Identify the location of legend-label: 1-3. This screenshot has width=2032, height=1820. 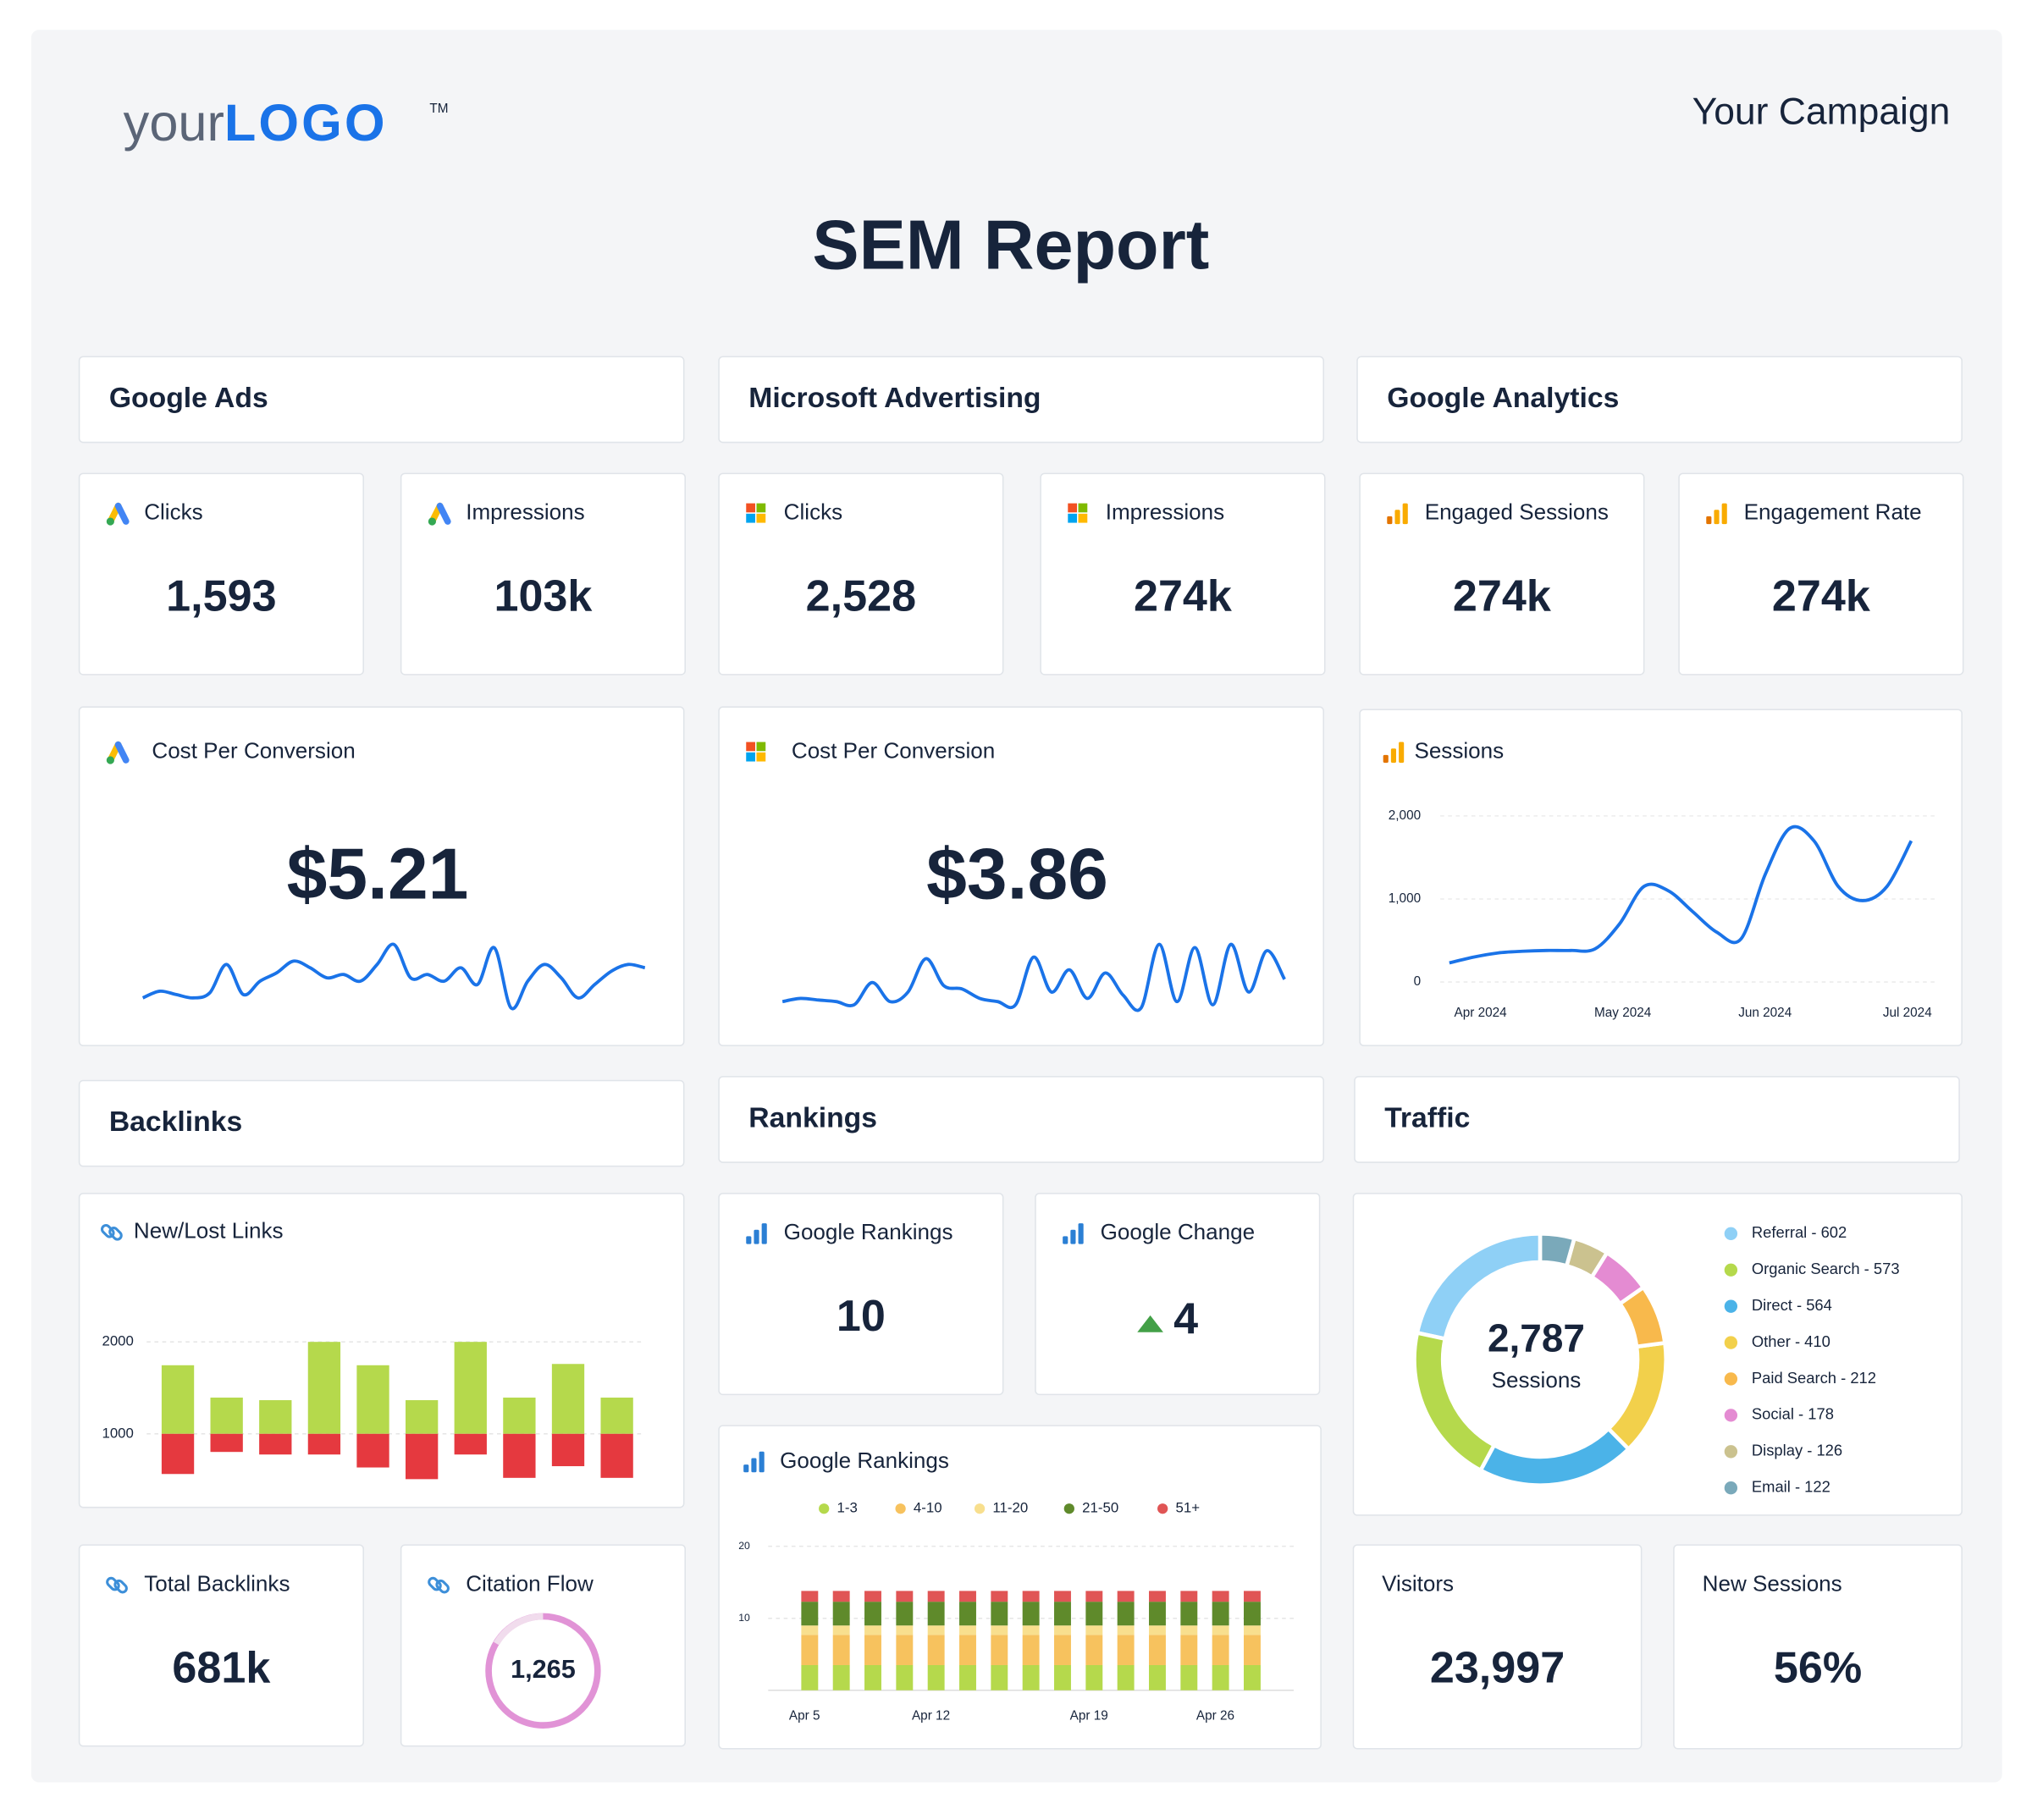
(847, 1508).